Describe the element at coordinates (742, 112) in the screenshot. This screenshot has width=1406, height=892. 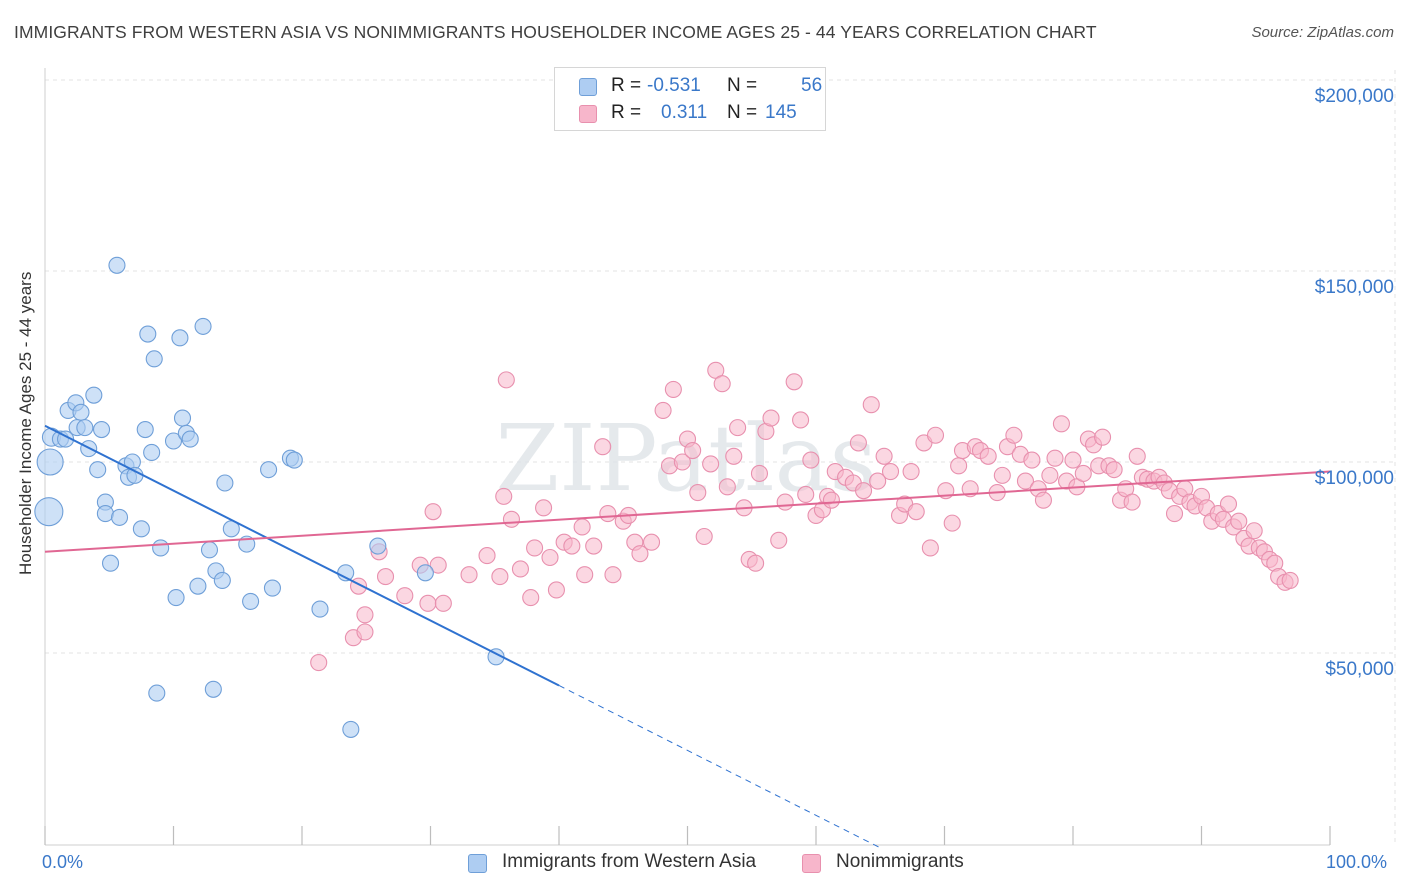
I see `legend-n-label: N =` at that location.